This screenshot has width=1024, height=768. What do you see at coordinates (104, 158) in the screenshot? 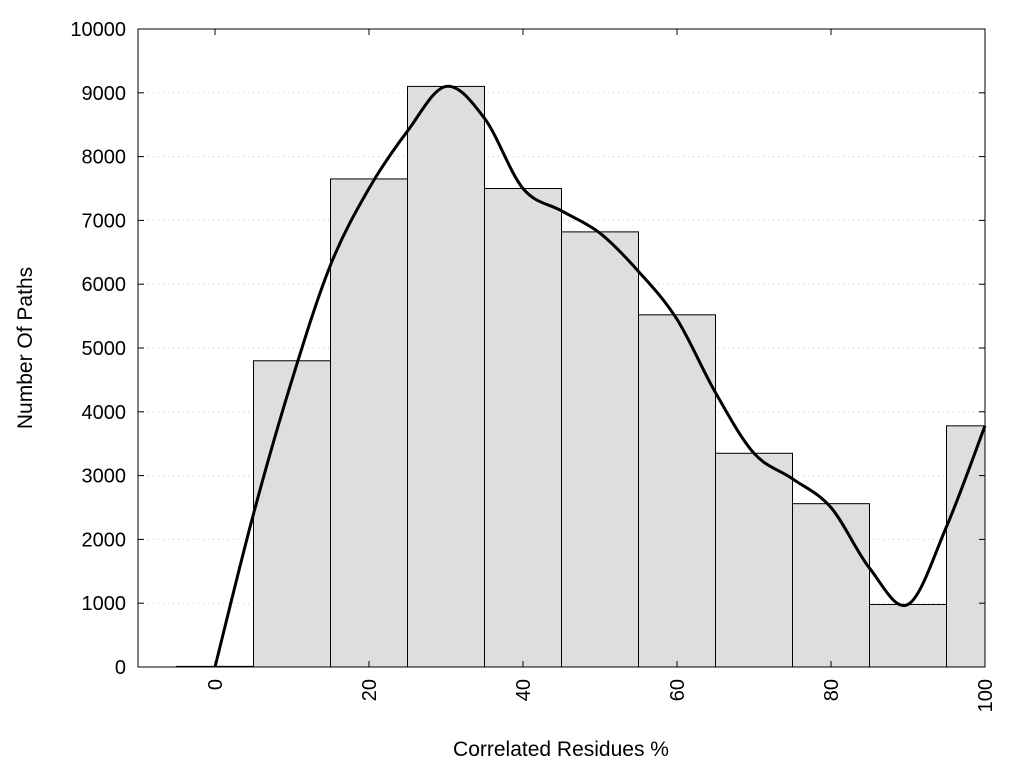
I see `y-tick-label: 8000` at bounding box center [104, 158].